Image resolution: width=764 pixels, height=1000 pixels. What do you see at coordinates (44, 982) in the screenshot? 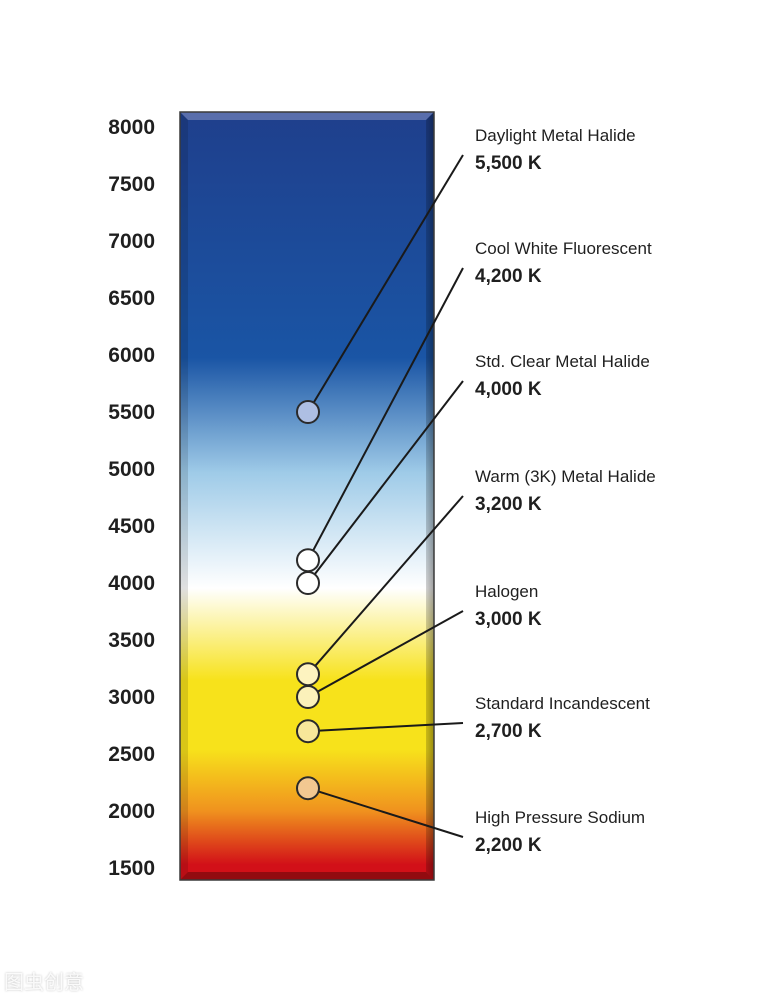
I see `watermark-text: 图虫创意` at bounding box center [44, 982].